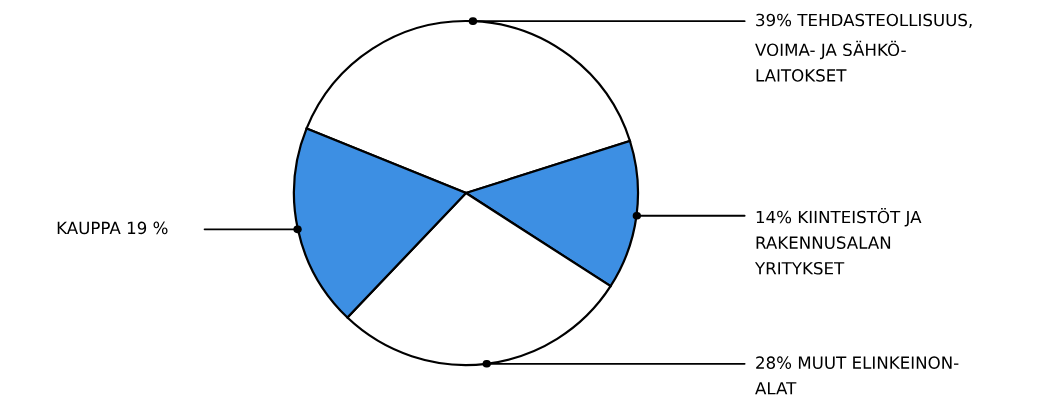 Image resolution: width=1052 pixels, height=404 pixels. Describe the element at coordinates (857, 375) in the screenshot. I see `slice-label: 28% MUUT ELINKEINON- ALAT` at that location.